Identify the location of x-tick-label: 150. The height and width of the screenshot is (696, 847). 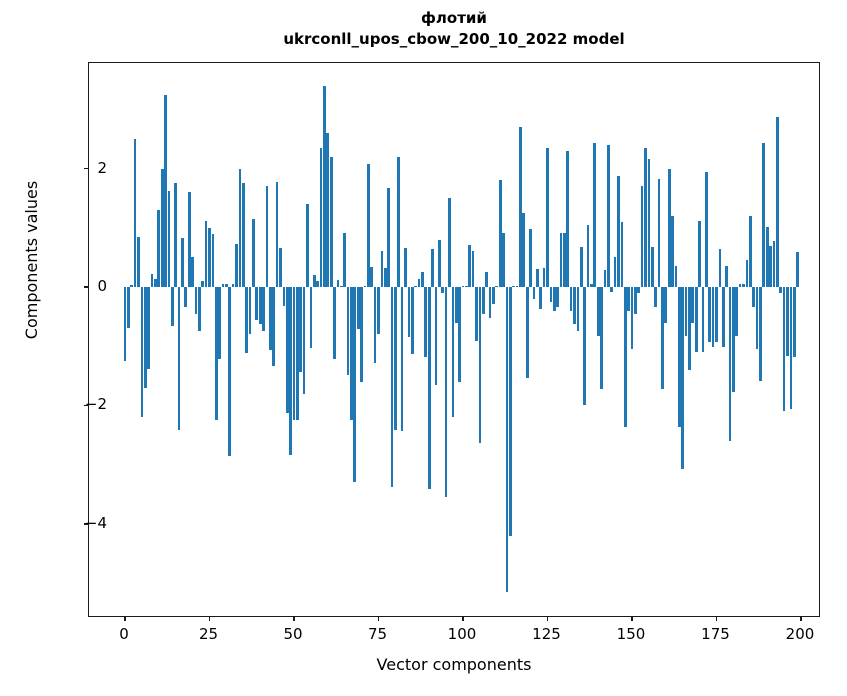
(631, 634).